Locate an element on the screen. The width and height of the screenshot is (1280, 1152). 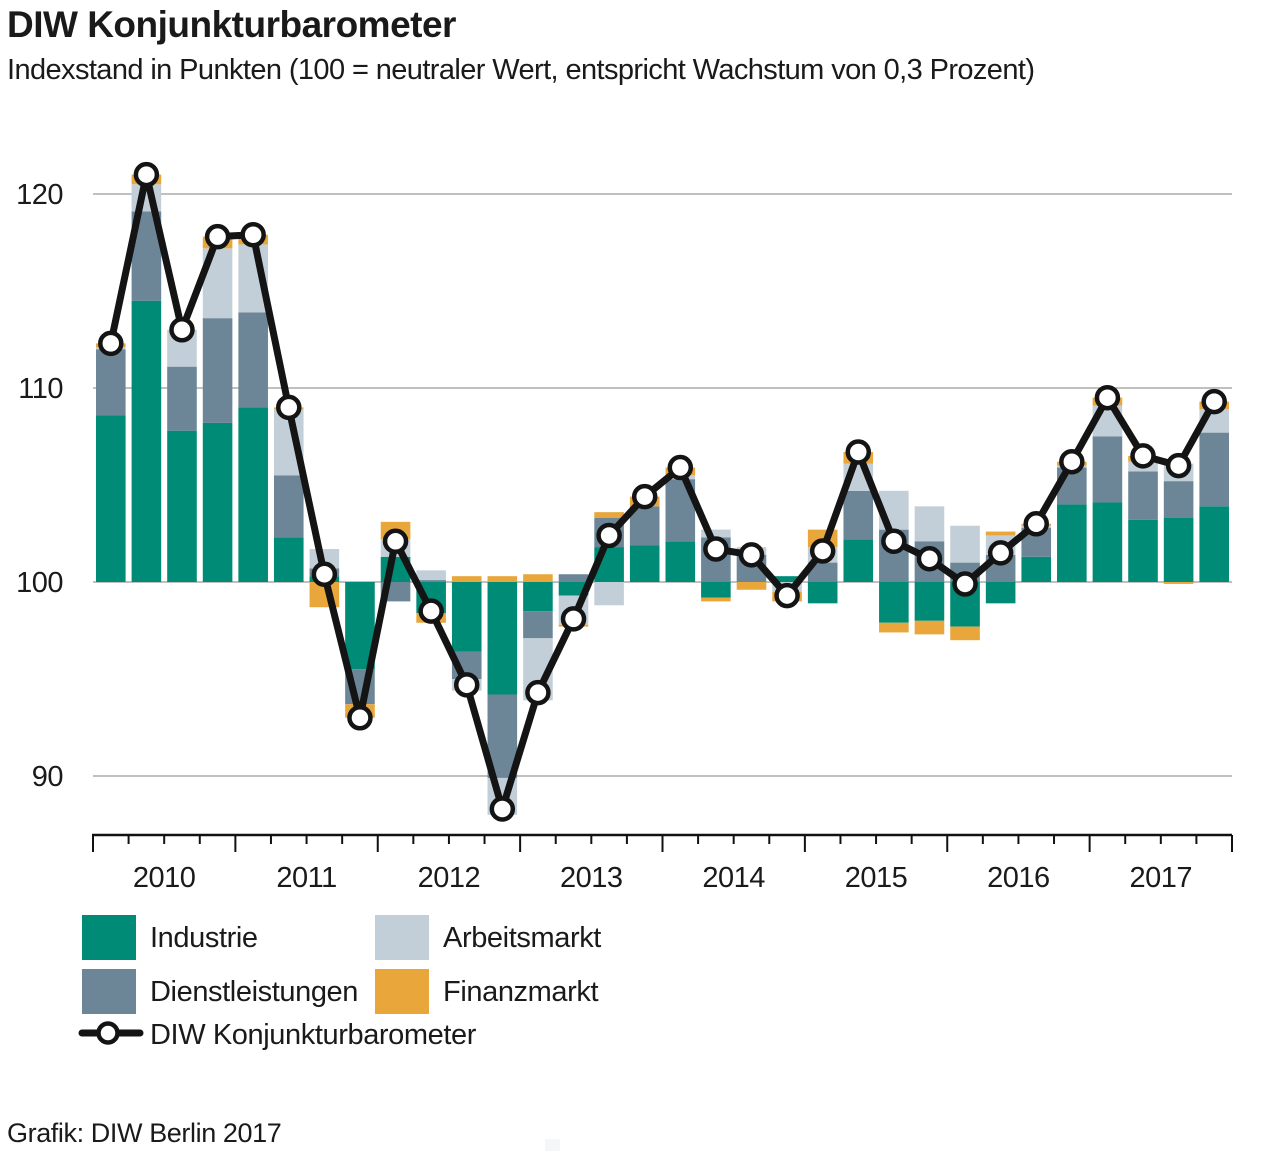
legend-label-industrie: Industrie is located at coordinates (204, 938).